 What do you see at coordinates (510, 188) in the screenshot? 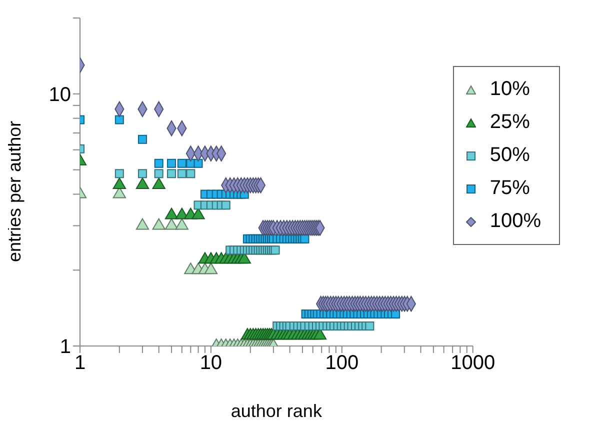
I see `legend-label: 75%` at bounding box center [510, 188].